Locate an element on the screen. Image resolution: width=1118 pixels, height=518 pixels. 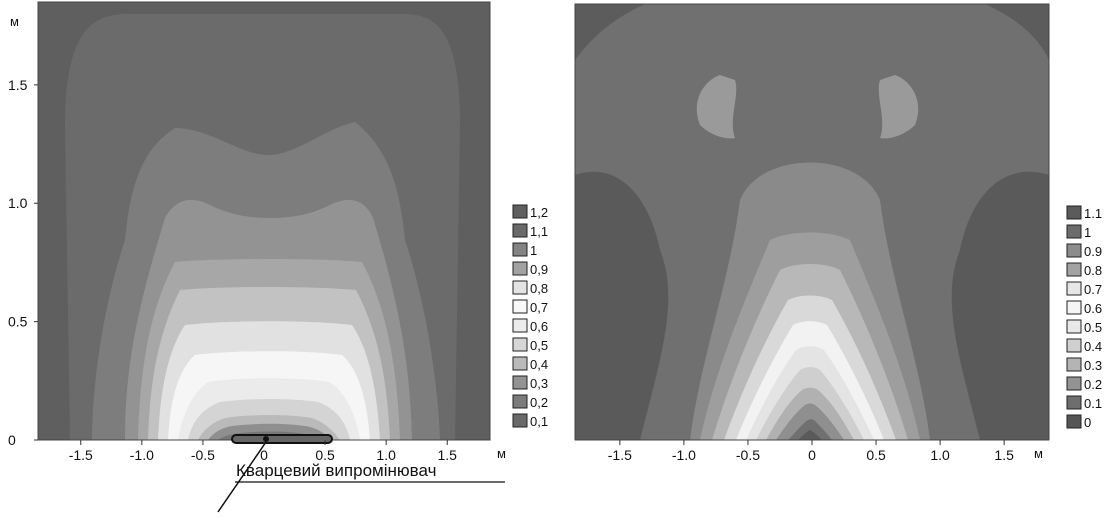
left-y-tick-label: 0.5 is located at coordinates (18, 322).